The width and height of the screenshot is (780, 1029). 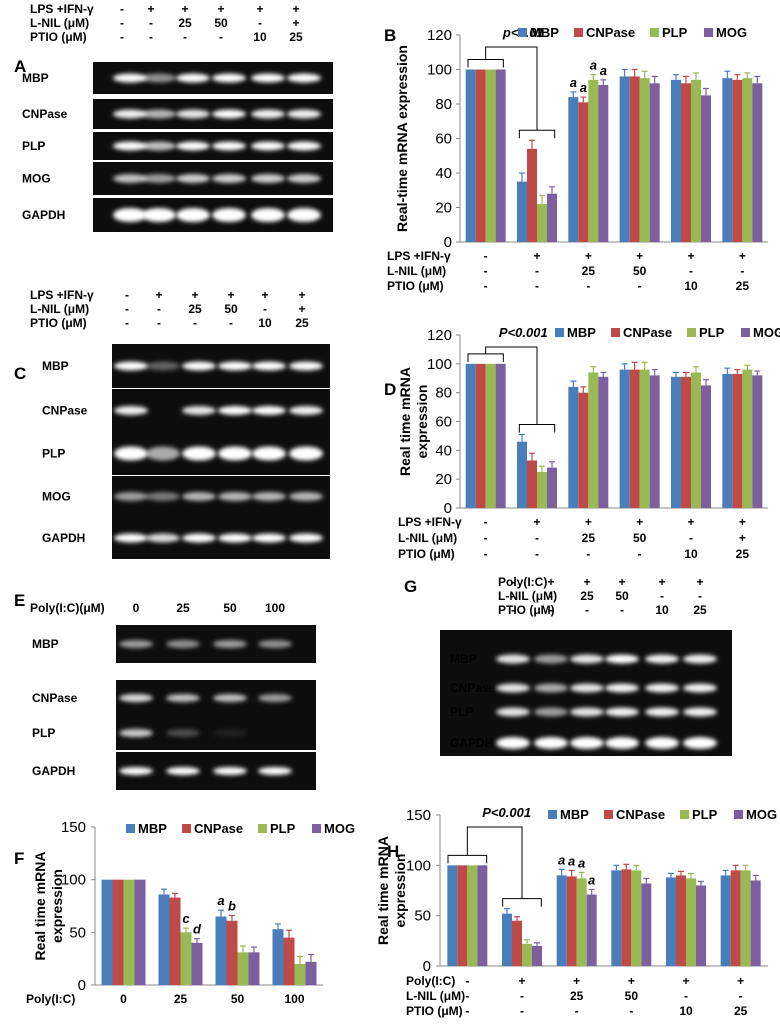 What do you see at coordinates (186, 453) in the screenshot?
I see `gel-C-PLP: PLP` at bounding box center [186, 453].